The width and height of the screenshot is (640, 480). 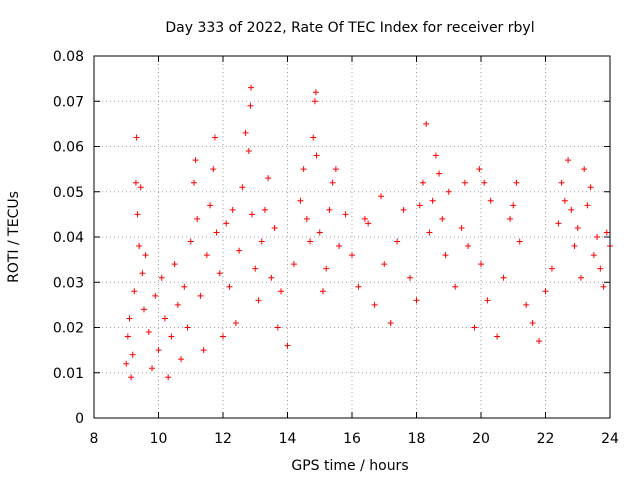 I want to click on x-tick-label: 20, so click(x=481, y=439).